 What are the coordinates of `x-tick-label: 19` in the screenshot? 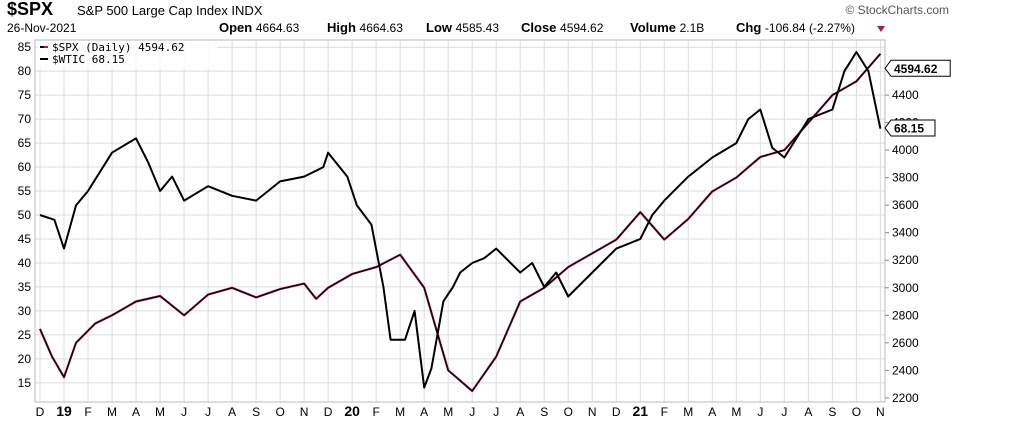 It's located at (64, 411).